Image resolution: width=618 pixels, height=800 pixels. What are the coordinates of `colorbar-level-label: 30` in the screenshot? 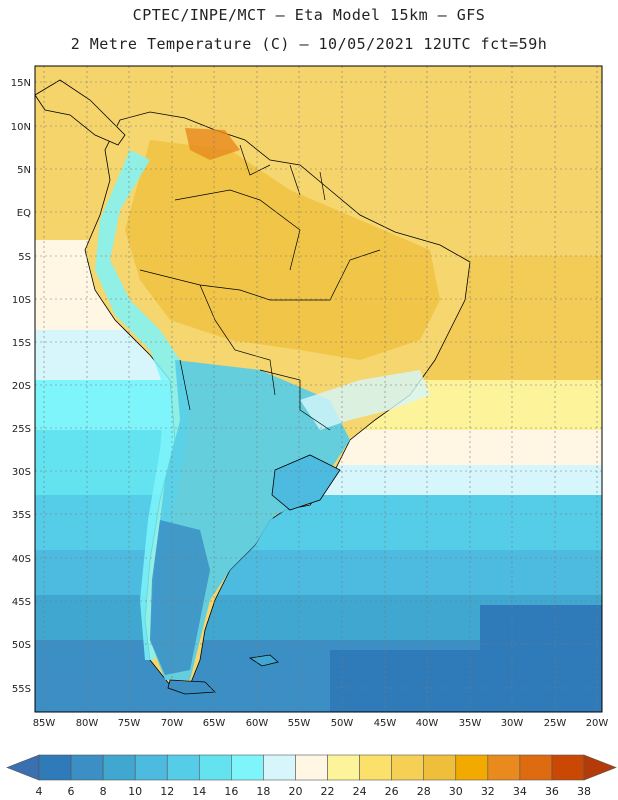 It's located at (456, 791).